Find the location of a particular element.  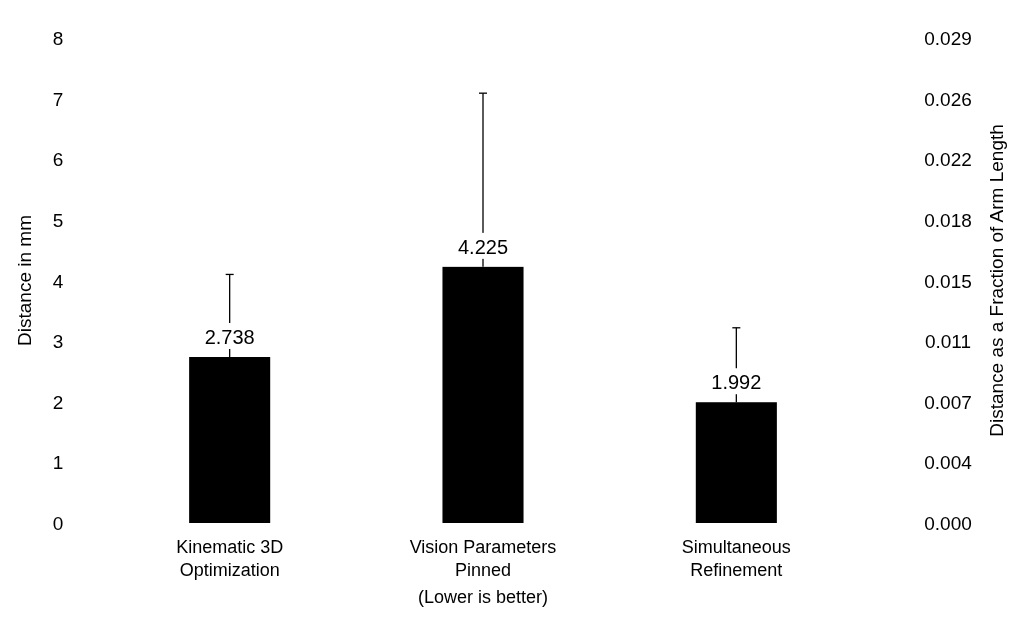

x-tick-label: Simultaneous Refinement is located at coordinates (736, 558).